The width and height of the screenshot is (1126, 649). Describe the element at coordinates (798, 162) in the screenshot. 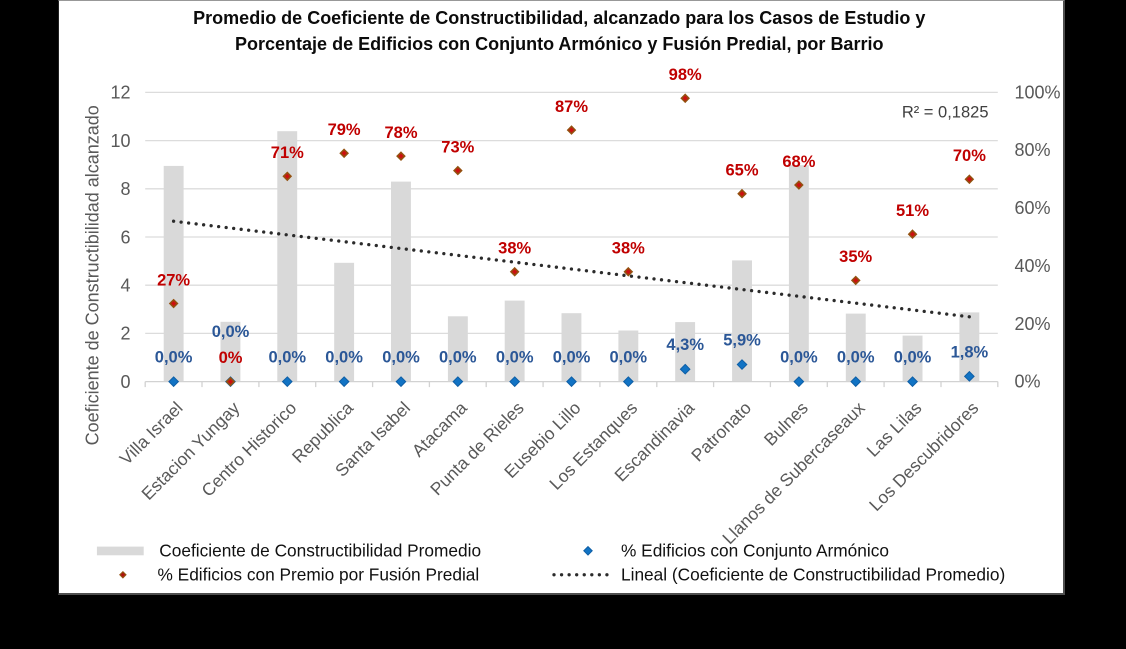

I see `svg-text: 68%` at that location.